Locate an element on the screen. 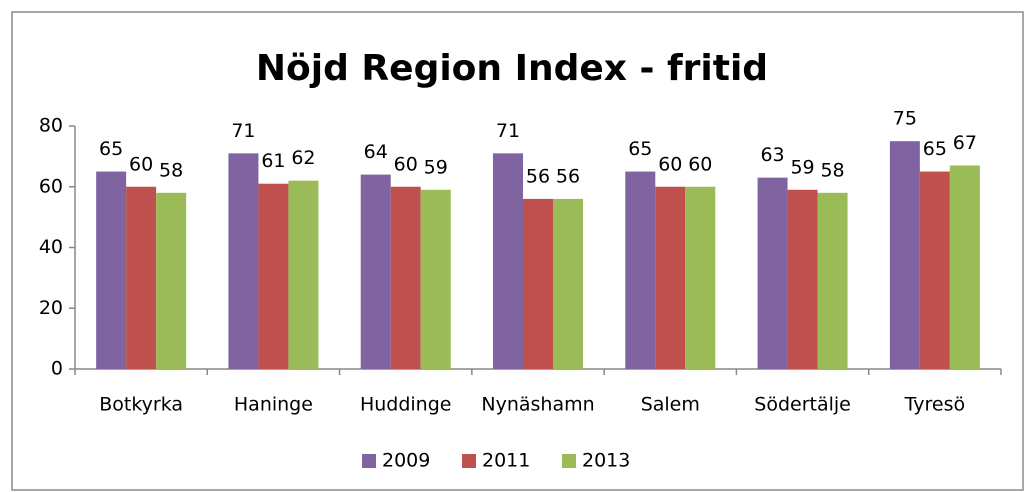 This screenshot has height=492, width=1025. x-tick-label: Nynäshamn is located at coordinates (537, 405).